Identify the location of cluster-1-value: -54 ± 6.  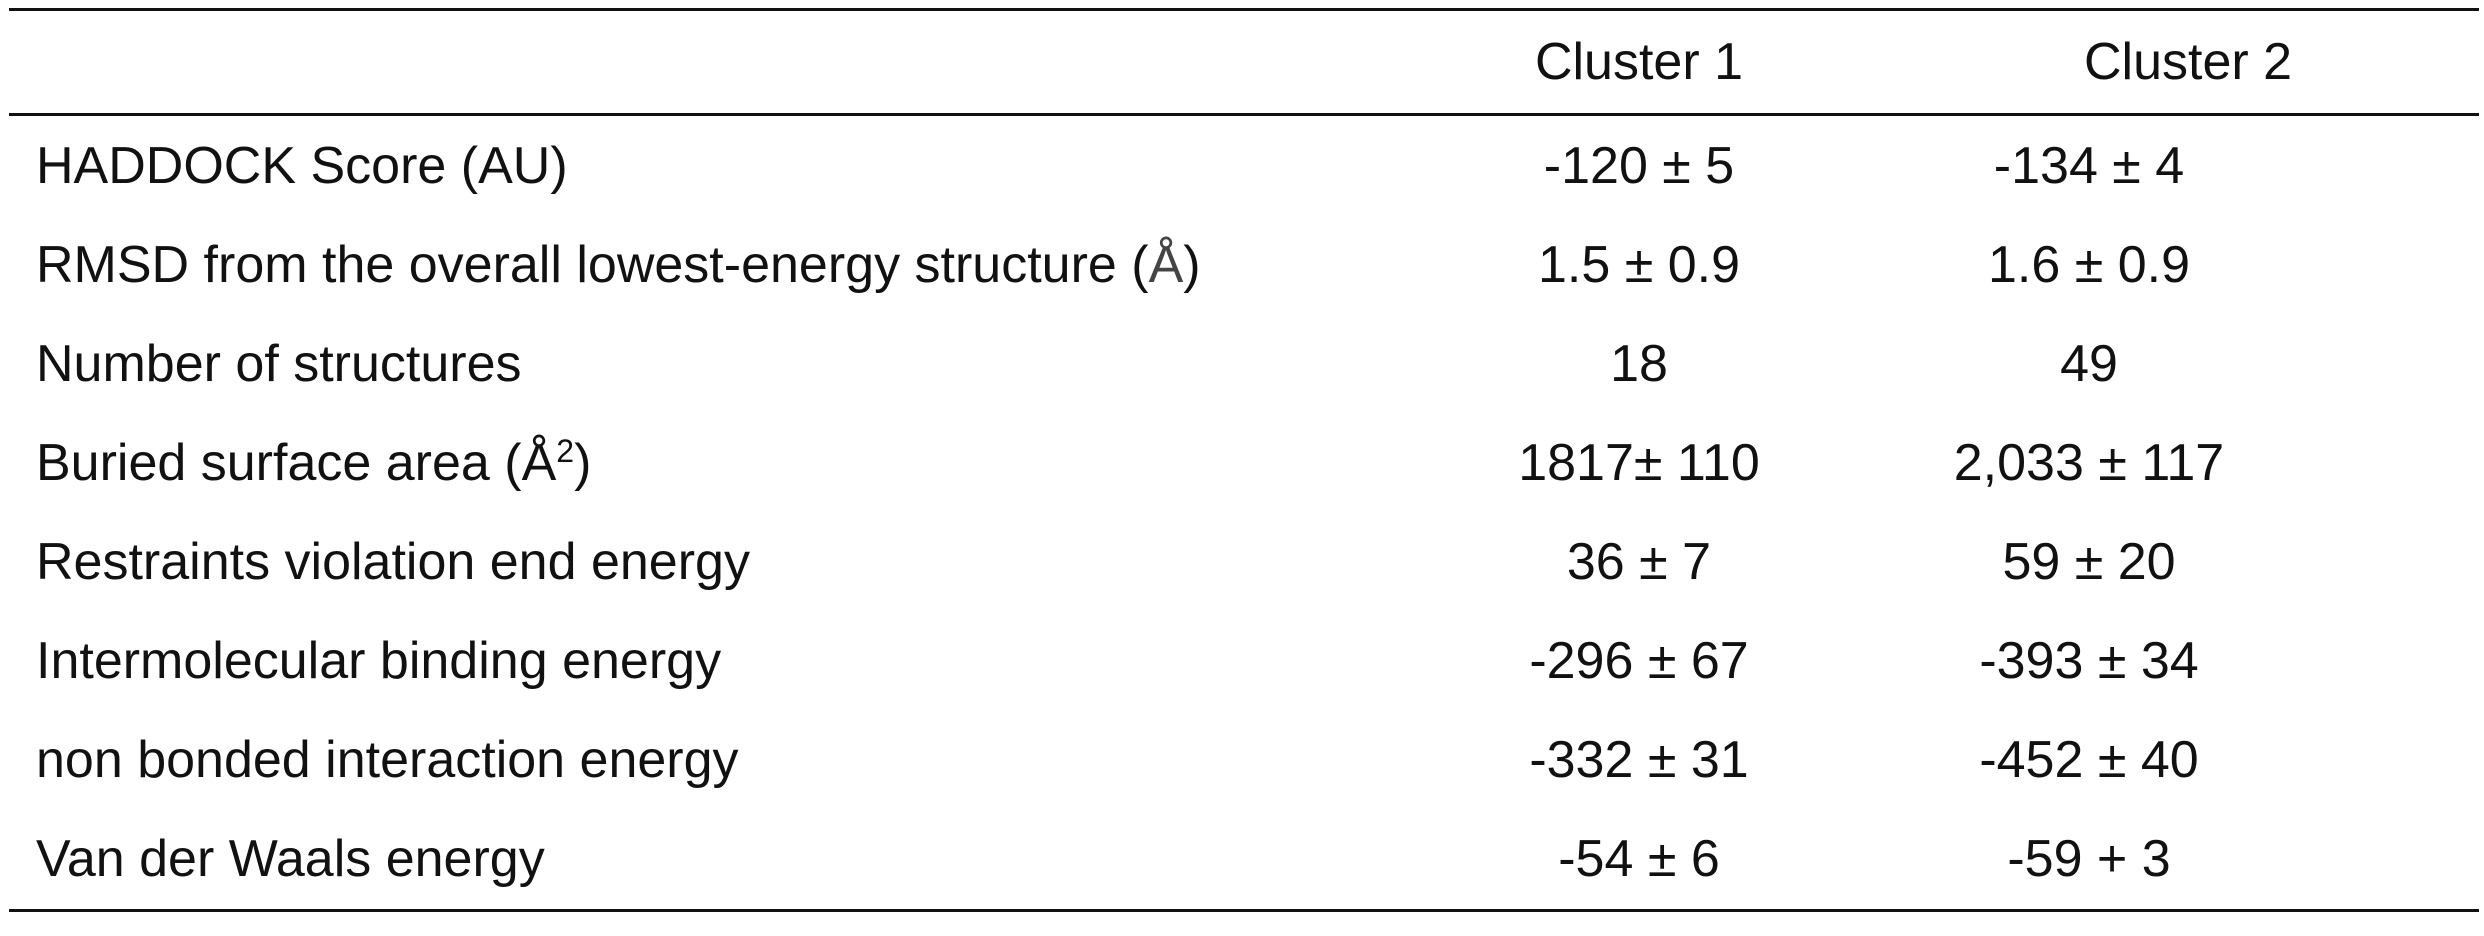
(1639, 859).